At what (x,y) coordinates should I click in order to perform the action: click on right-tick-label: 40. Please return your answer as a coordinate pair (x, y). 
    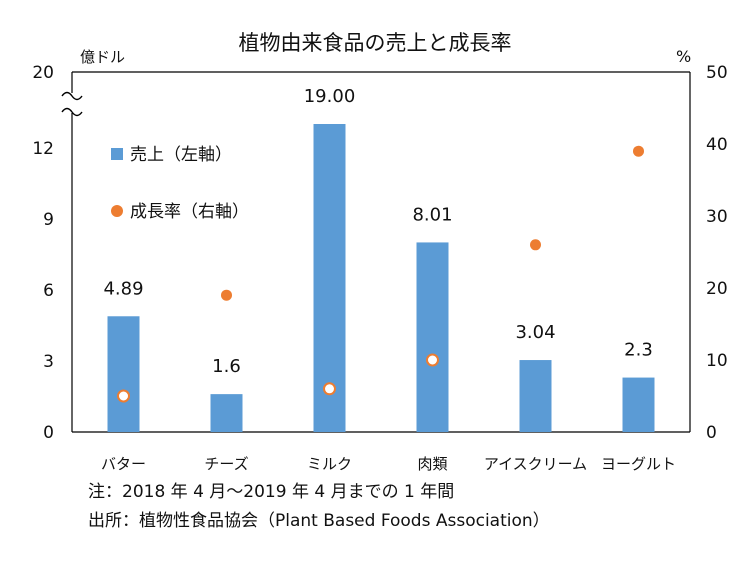
    Looking at the image, I should click on (717, 145).